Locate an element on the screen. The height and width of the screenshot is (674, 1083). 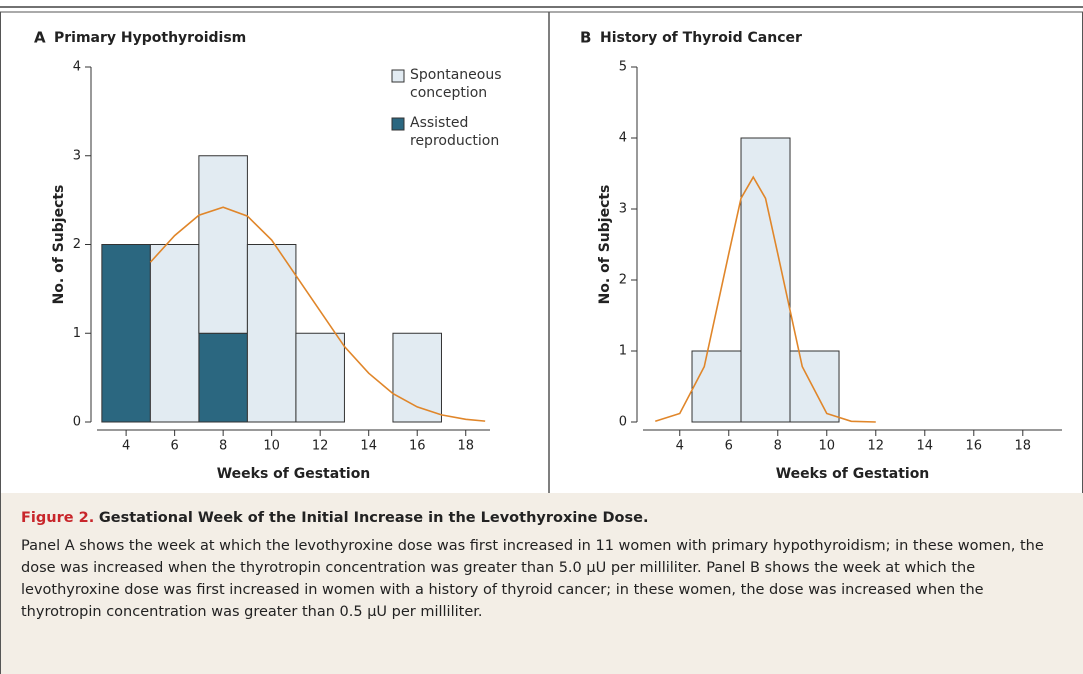
legend-label: Spontaneous conception is located at coordinates (456, 84).